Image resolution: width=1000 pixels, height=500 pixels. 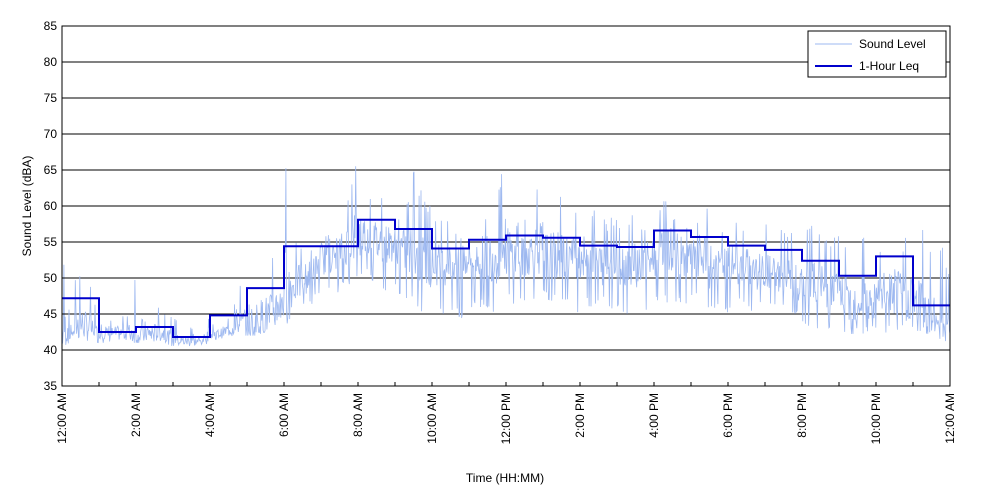 I want to click on x-tick-label: 10:00 AM, so click(x=432, y=418).